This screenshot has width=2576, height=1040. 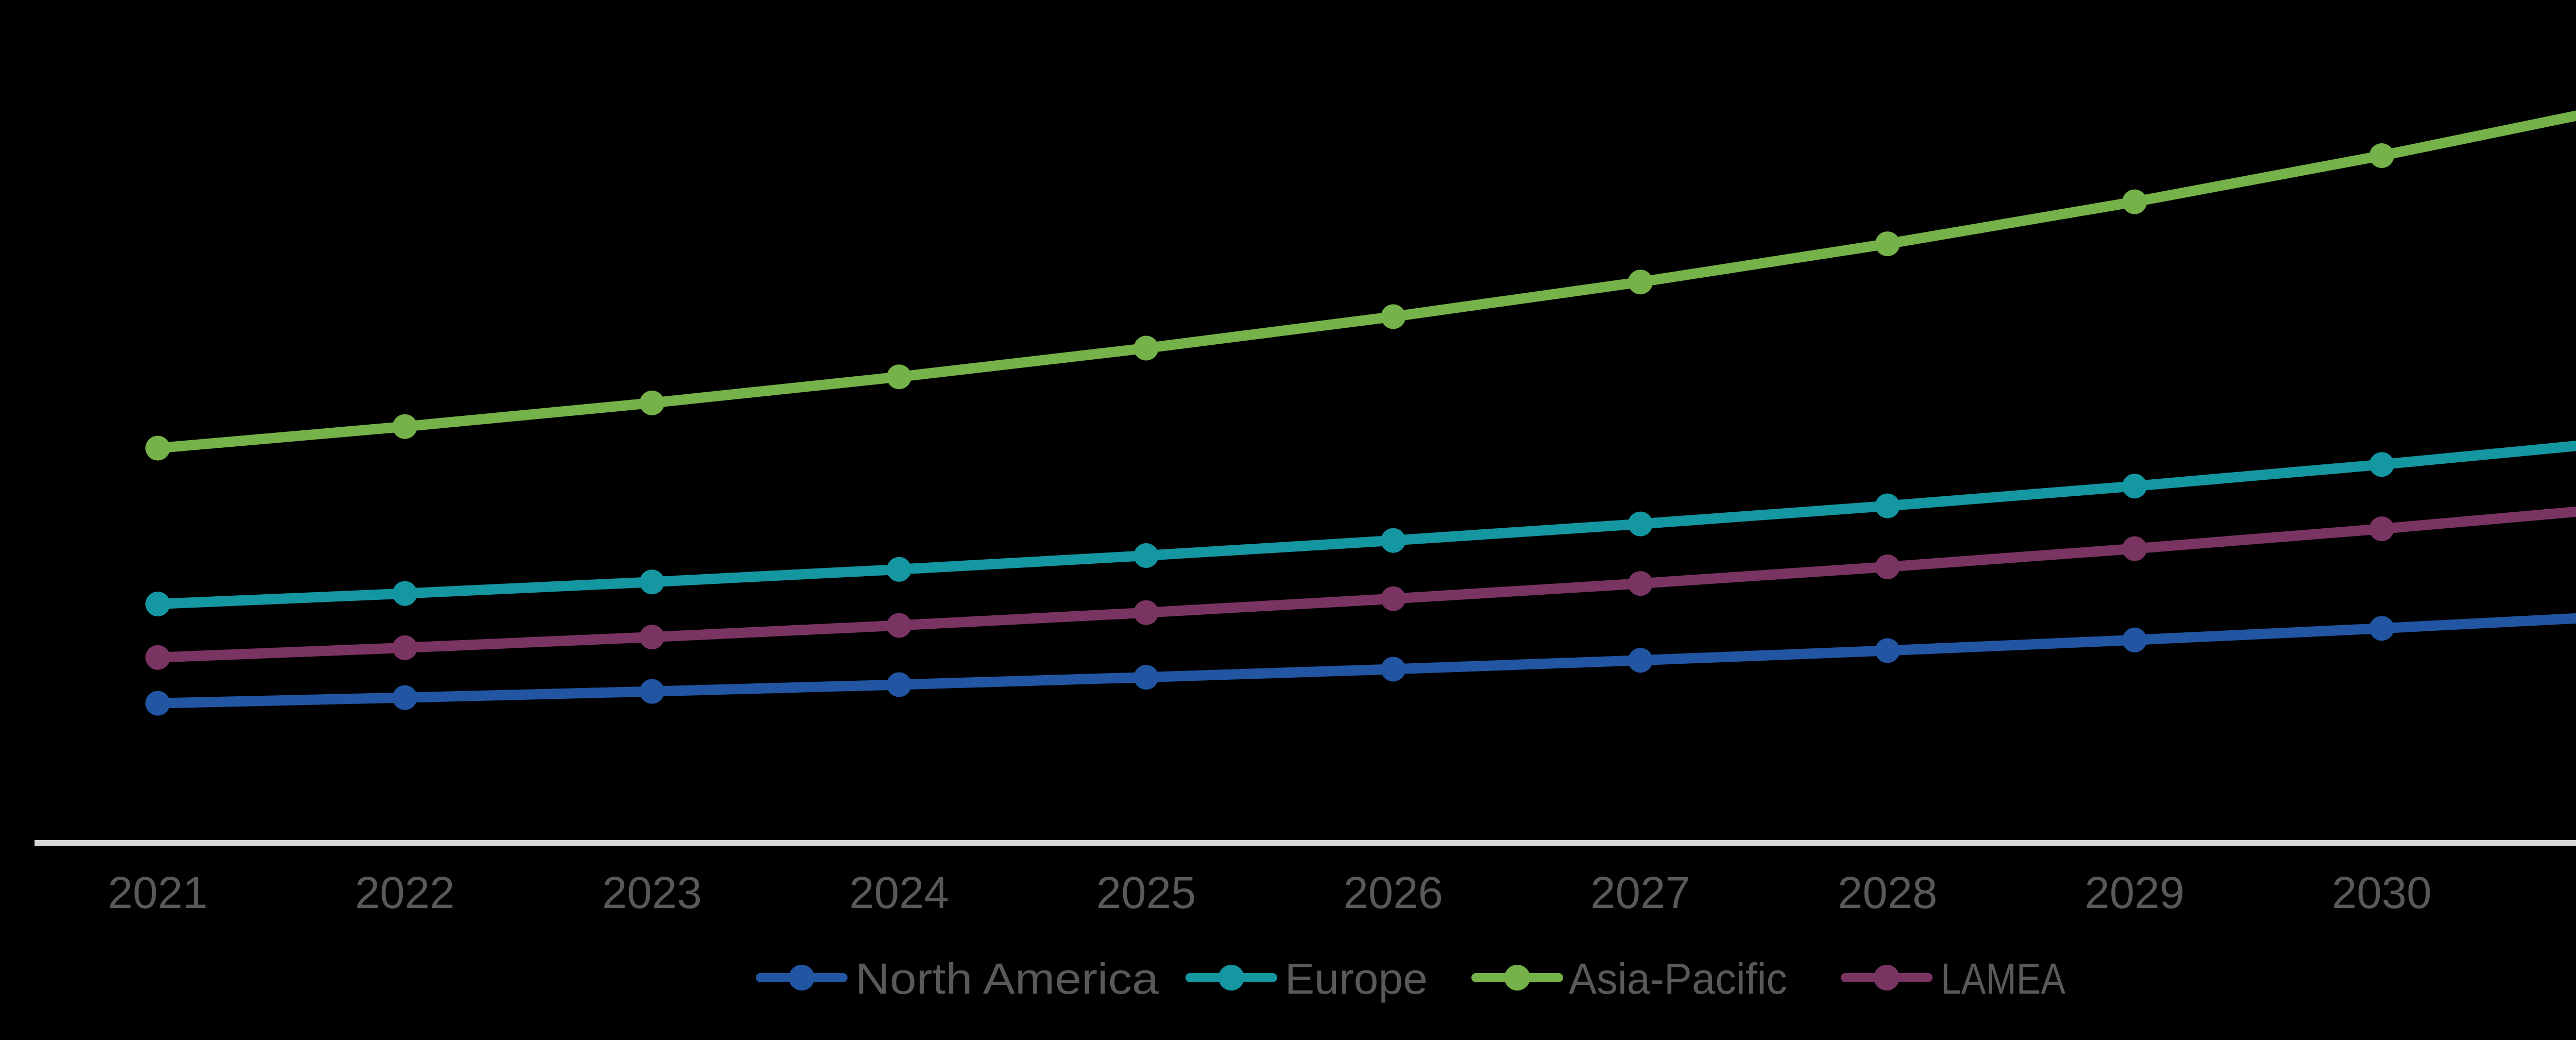 I want to click on svg-text: 2026, so click(x=1394, y=893).